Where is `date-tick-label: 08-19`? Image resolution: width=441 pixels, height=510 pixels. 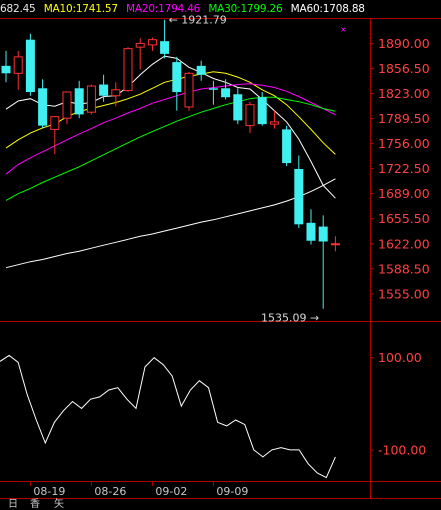
date-tick-label: 08-19 is located at coordinates (49, 491).